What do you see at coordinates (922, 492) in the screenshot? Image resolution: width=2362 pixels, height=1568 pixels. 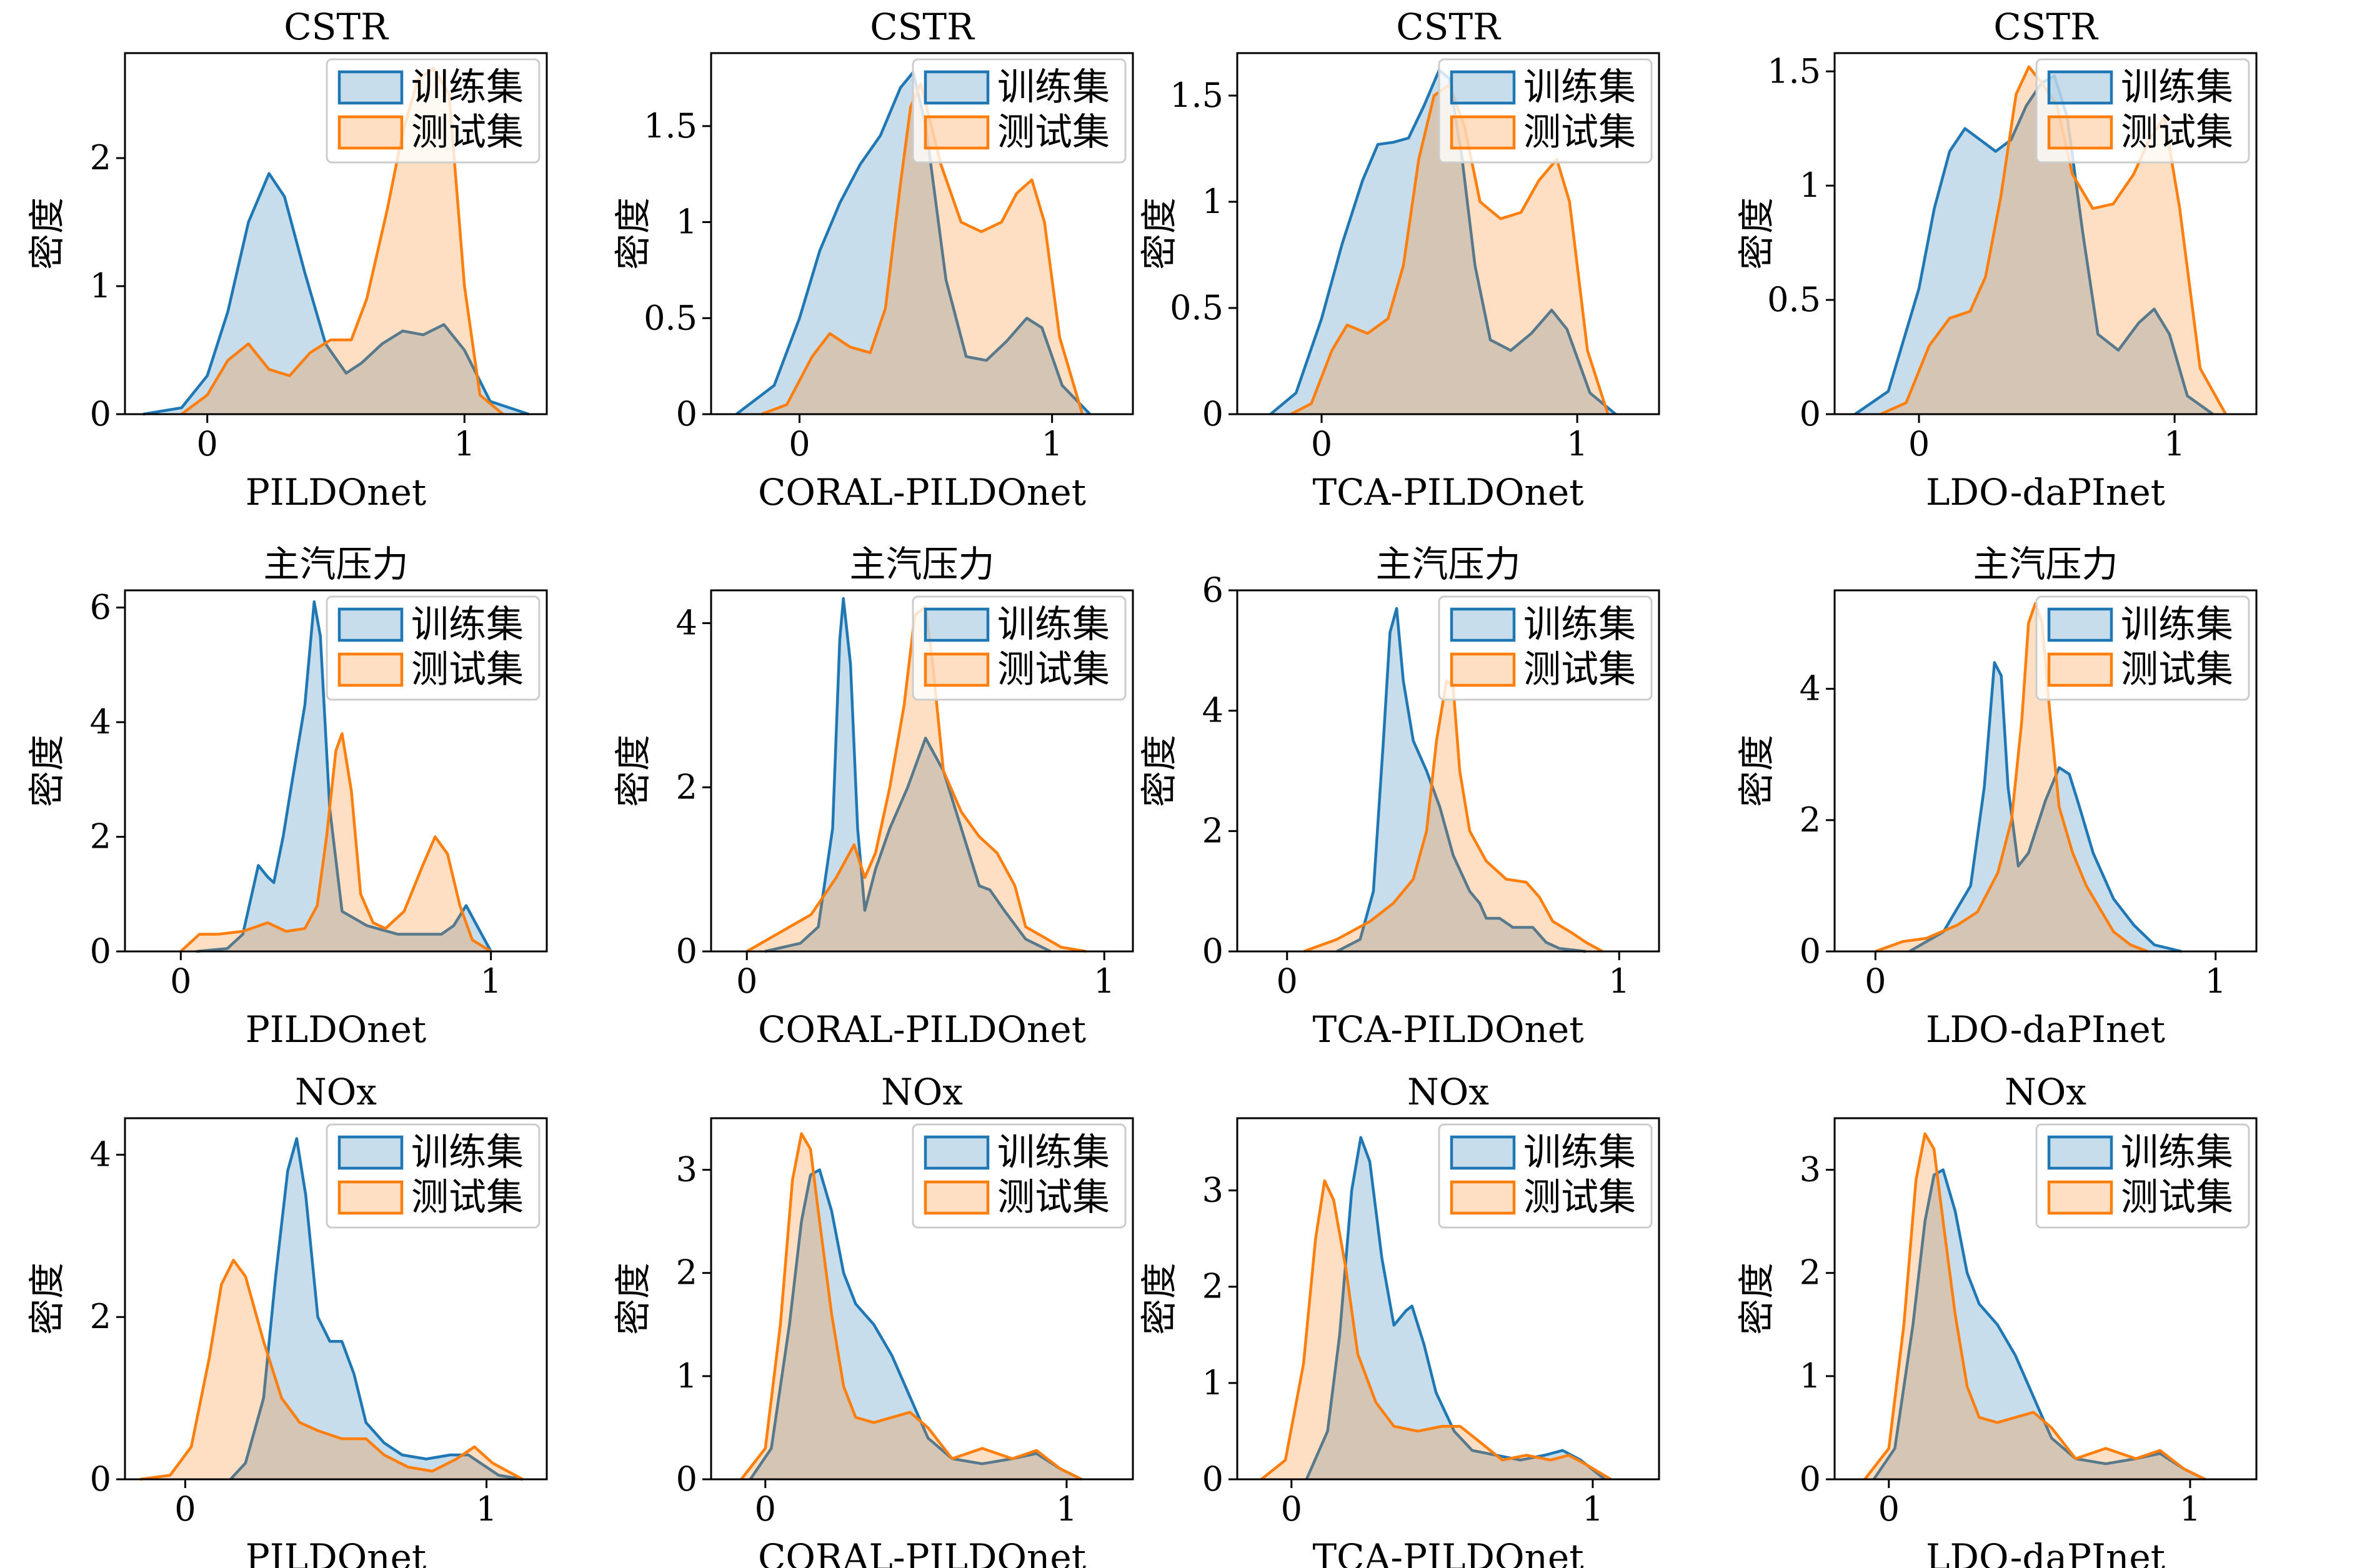 I see `x-axis-label: CORAL-PILDOnet` at bounding box center [922, 492].